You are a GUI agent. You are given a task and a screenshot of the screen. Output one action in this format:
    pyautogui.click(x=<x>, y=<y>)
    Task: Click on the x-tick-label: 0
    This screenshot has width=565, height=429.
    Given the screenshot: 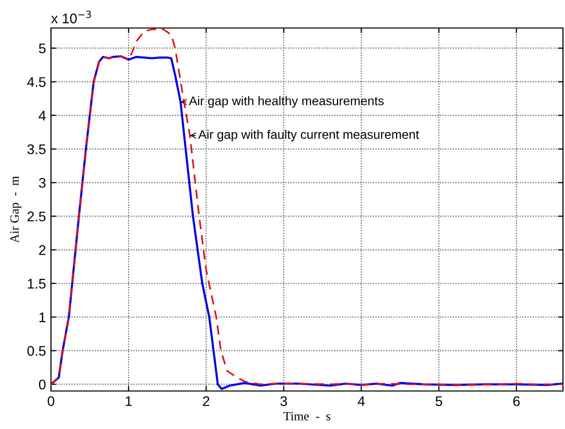 What is the action you would take?
    pyautogui.click(x=51, y=401)
    